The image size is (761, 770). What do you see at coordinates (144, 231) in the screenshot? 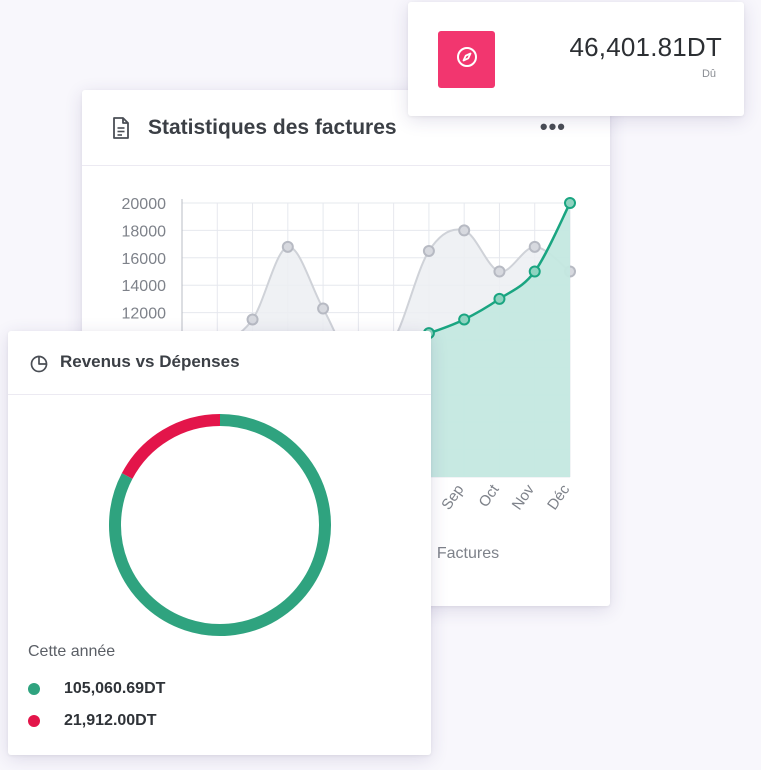
I see `y-tick-label: 18000` at bounding box center [144, 231].